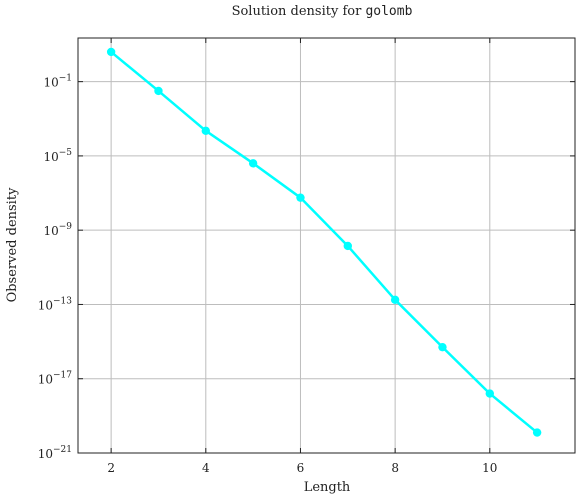 The width and height of the screenshot is (577, 499). What do you see at coordinates (57, 82) in the screenshot?
I see `y-tick-label: 10⁻¹` at bounding box center [57, 82].